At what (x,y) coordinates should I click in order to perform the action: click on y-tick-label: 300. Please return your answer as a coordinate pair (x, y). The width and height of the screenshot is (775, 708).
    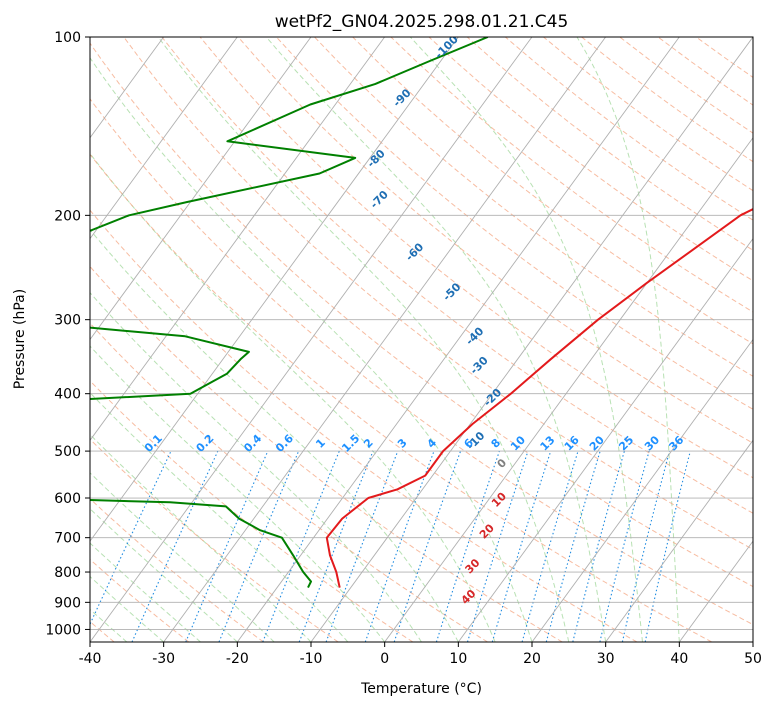
    Looking at the image, I should click on (67, 321).